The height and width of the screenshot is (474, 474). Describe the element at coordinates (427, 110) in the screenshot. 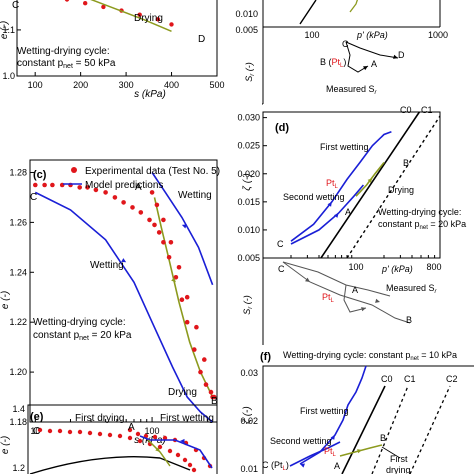

I see `annotation-C1: C1` at that location.